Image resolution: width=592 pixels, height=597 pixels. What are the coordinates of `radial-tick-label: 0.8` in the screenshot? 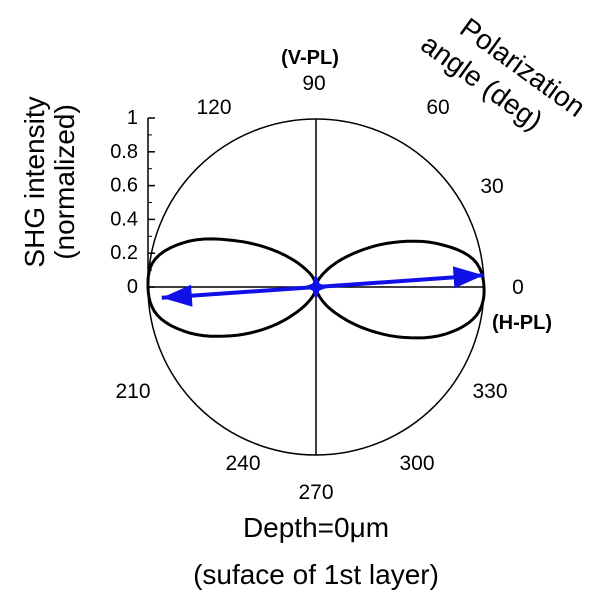 It's located at (124, 152).